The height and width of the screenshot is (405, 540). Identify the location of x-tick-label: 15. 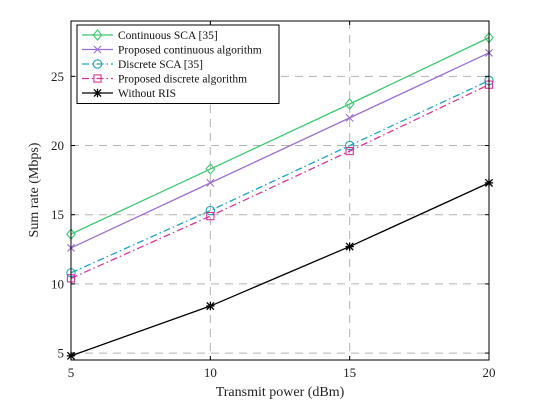
(349, 372).